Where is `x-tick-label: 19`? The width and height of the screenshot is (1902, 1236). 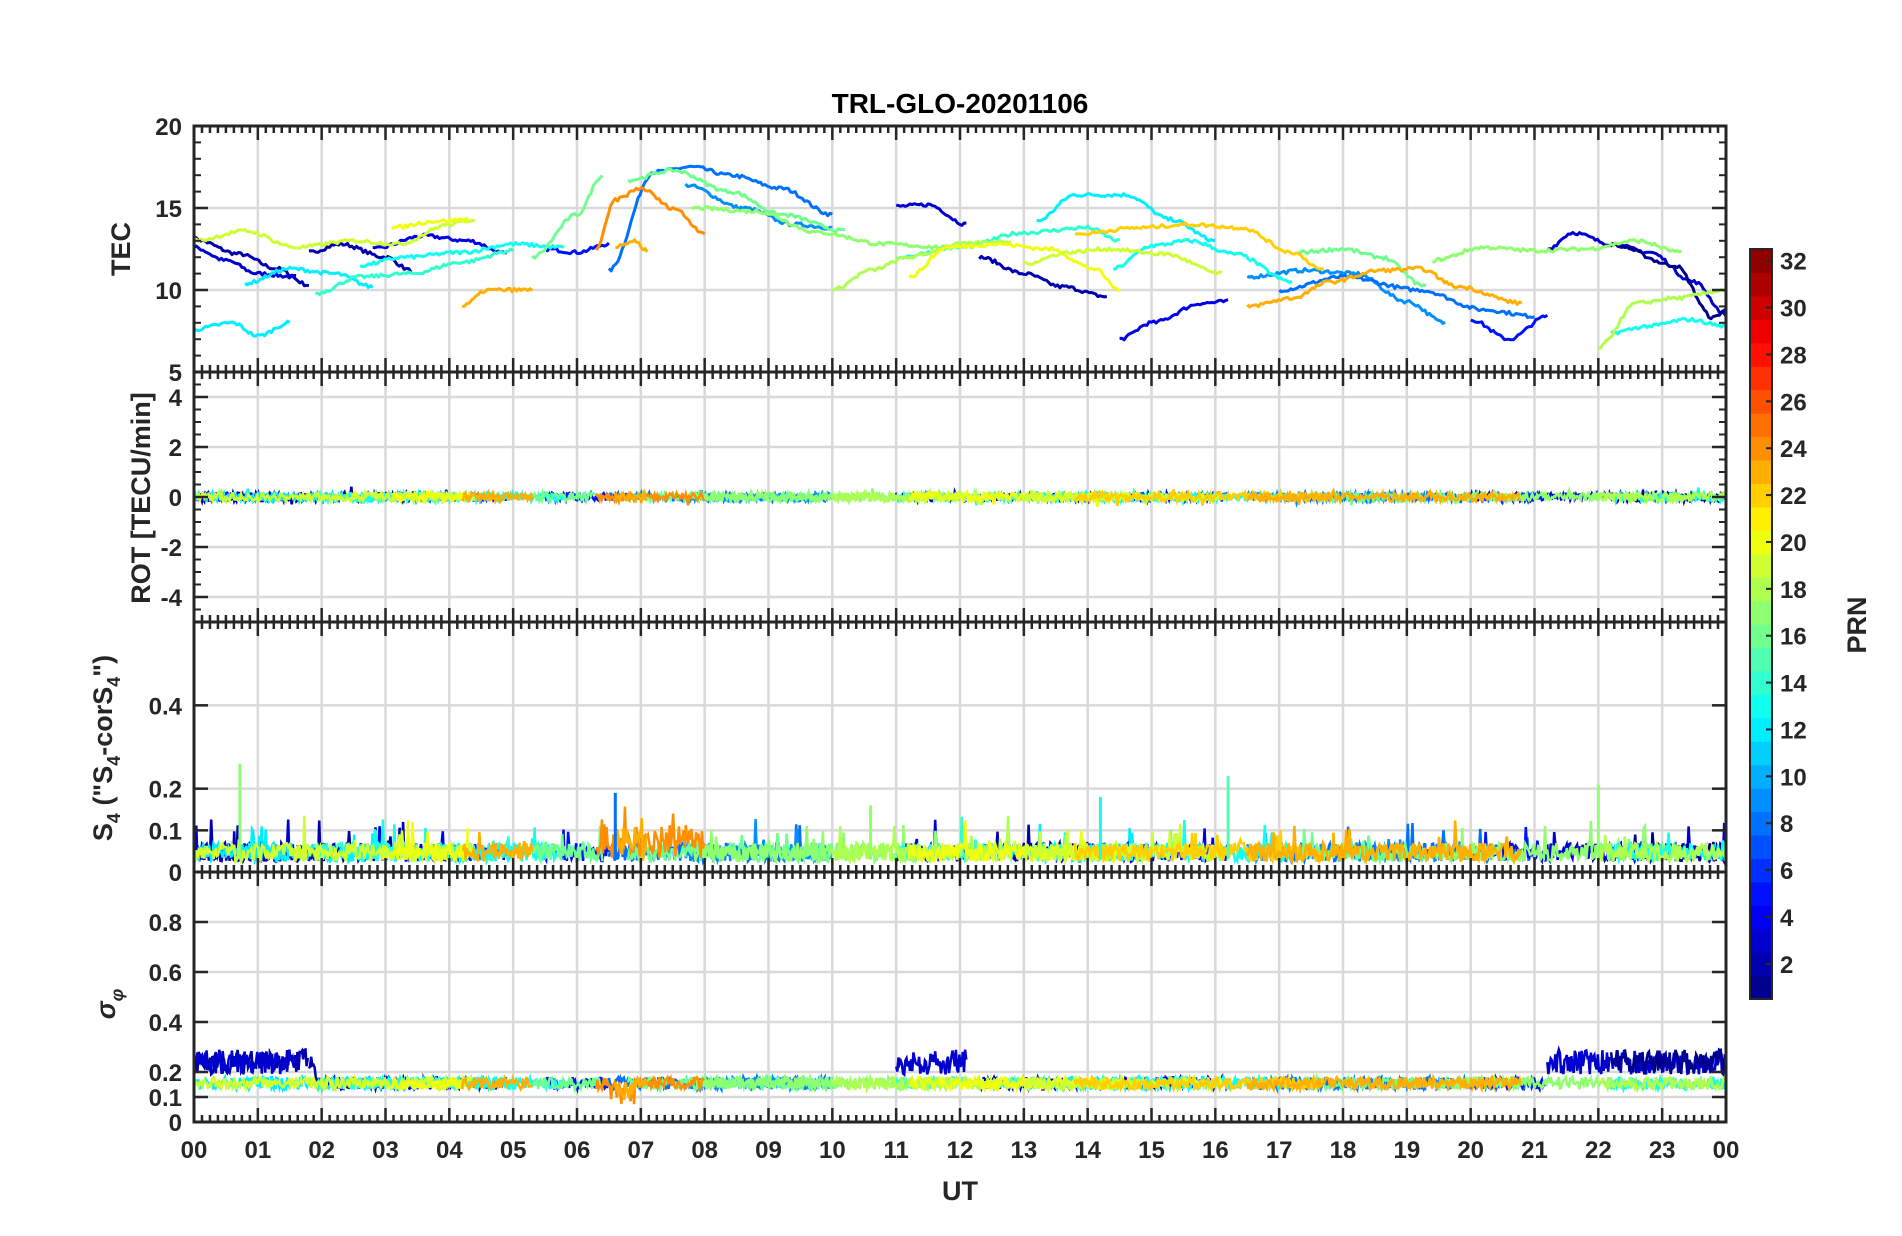
x-tick-label: 19 is located at coordinates (1406, 1150).